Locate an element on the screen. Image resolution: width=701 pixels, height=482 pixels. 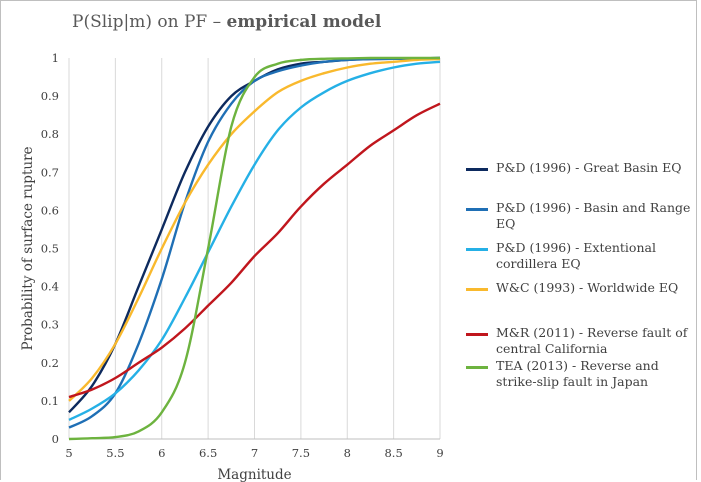
y-axis-label: Probability of surface rupture is located at coordinates (28, 248).